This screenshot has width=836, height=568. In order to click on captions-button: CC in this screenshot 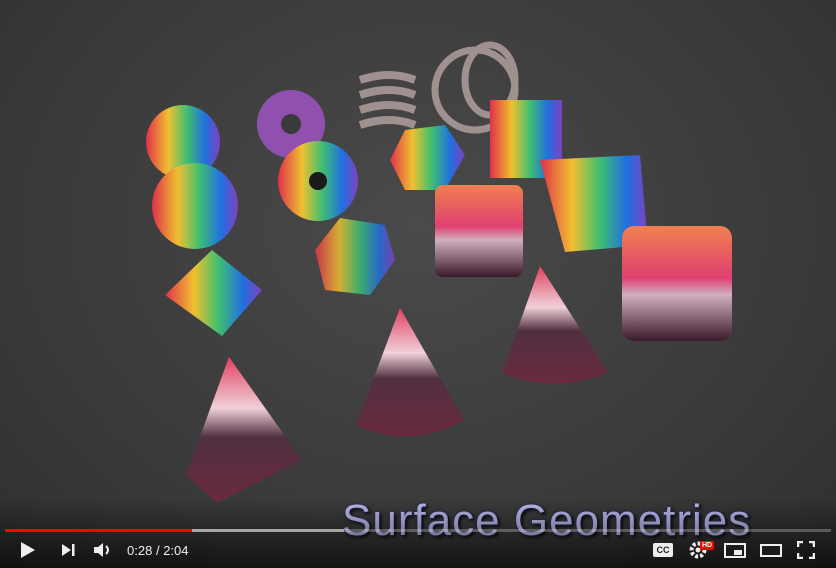, I will do `click(663, 550)`.